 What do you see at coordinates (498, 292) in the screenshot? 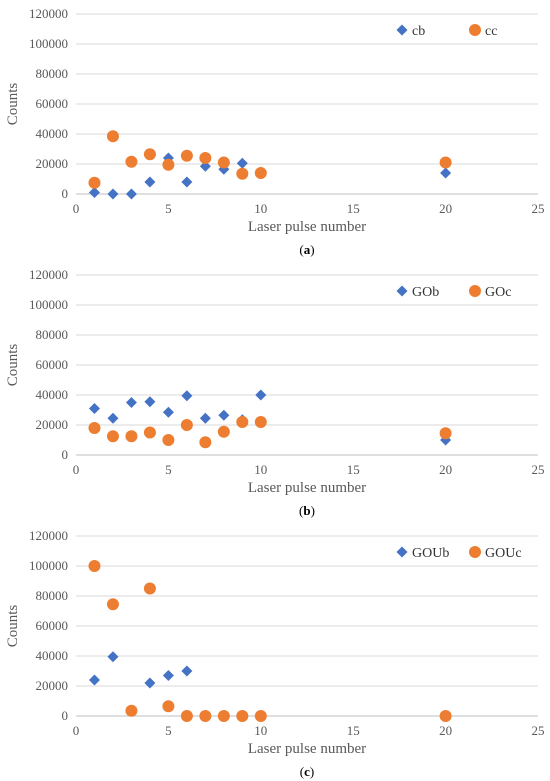
I see `legend-label-goc: GOc` at bounding box center [498, 292].